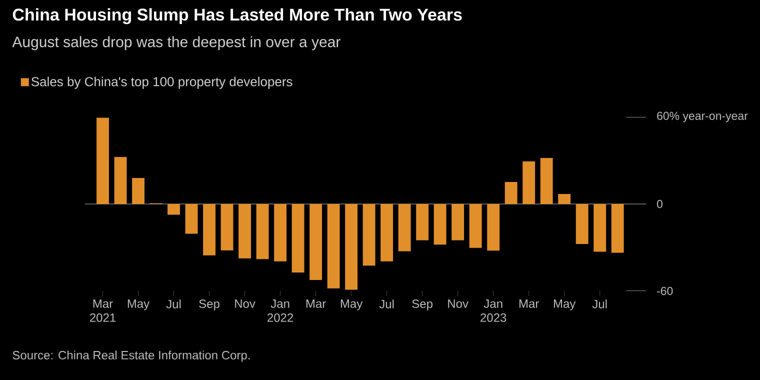 This screenshot has width=760, height=380. What do you see at coordinates (281, 311) in the screenshot?
I see `x-tick-label: Jan 2022` at bounding box center [281, 311].